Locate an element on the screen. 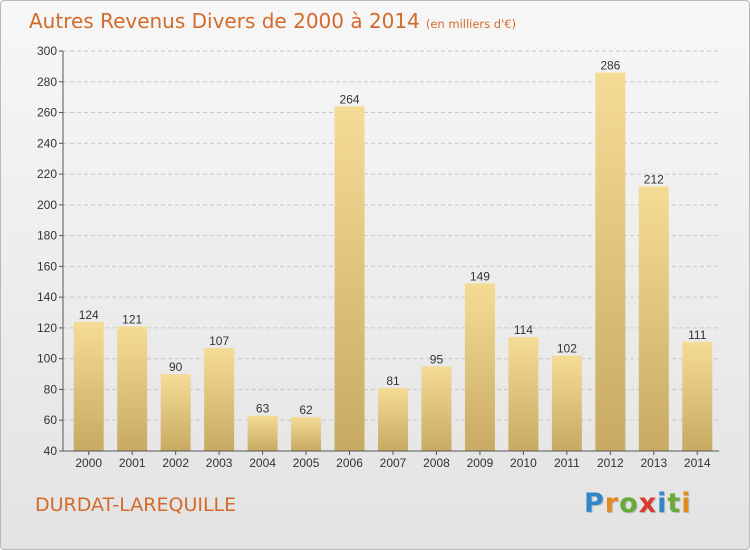 The image size is (750, 550). y-tick-label: 80 is located at coordinates (51, 389).